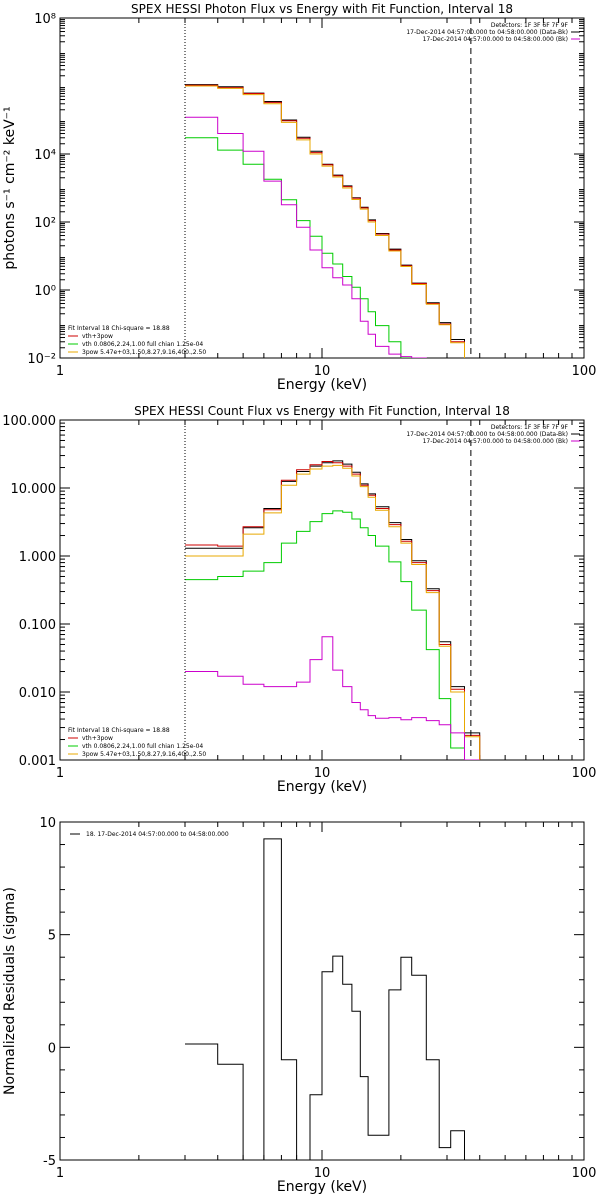 The width and height of the screenshot is (600, 1200). I want to click on y-tick-label: 10, so click(47, 823).